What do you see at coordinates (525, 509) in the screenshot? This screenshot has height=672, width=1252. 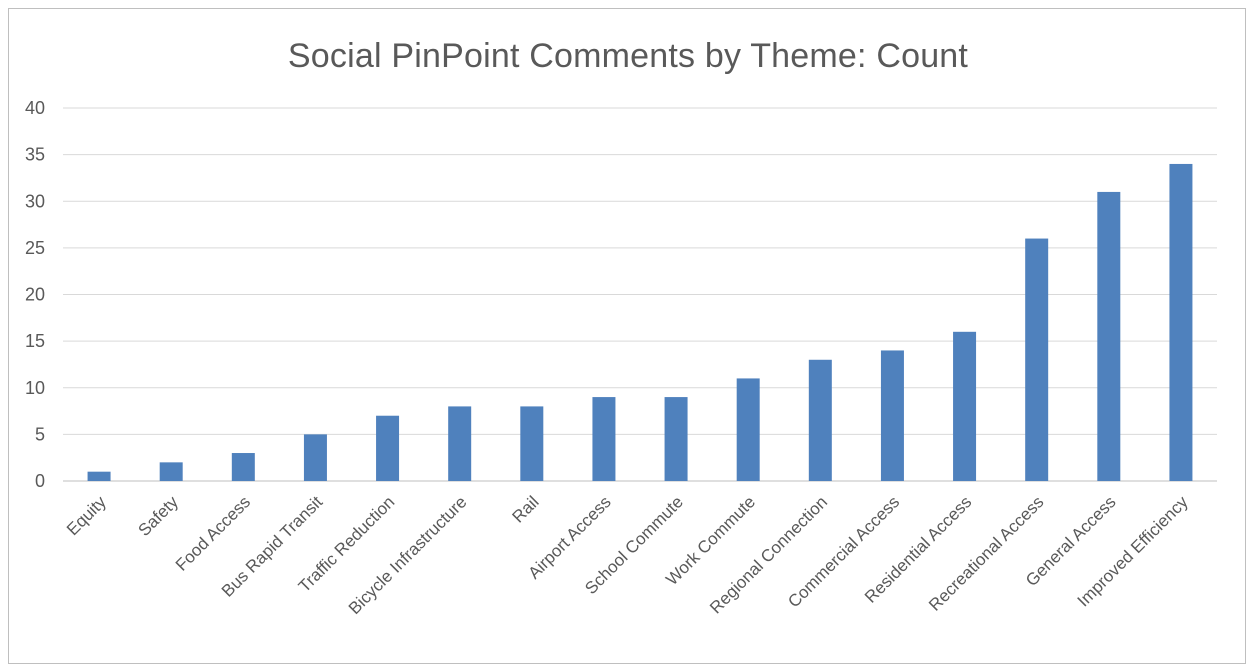 I see `x-tick-label: Rail` at bounding box center [525, 509].